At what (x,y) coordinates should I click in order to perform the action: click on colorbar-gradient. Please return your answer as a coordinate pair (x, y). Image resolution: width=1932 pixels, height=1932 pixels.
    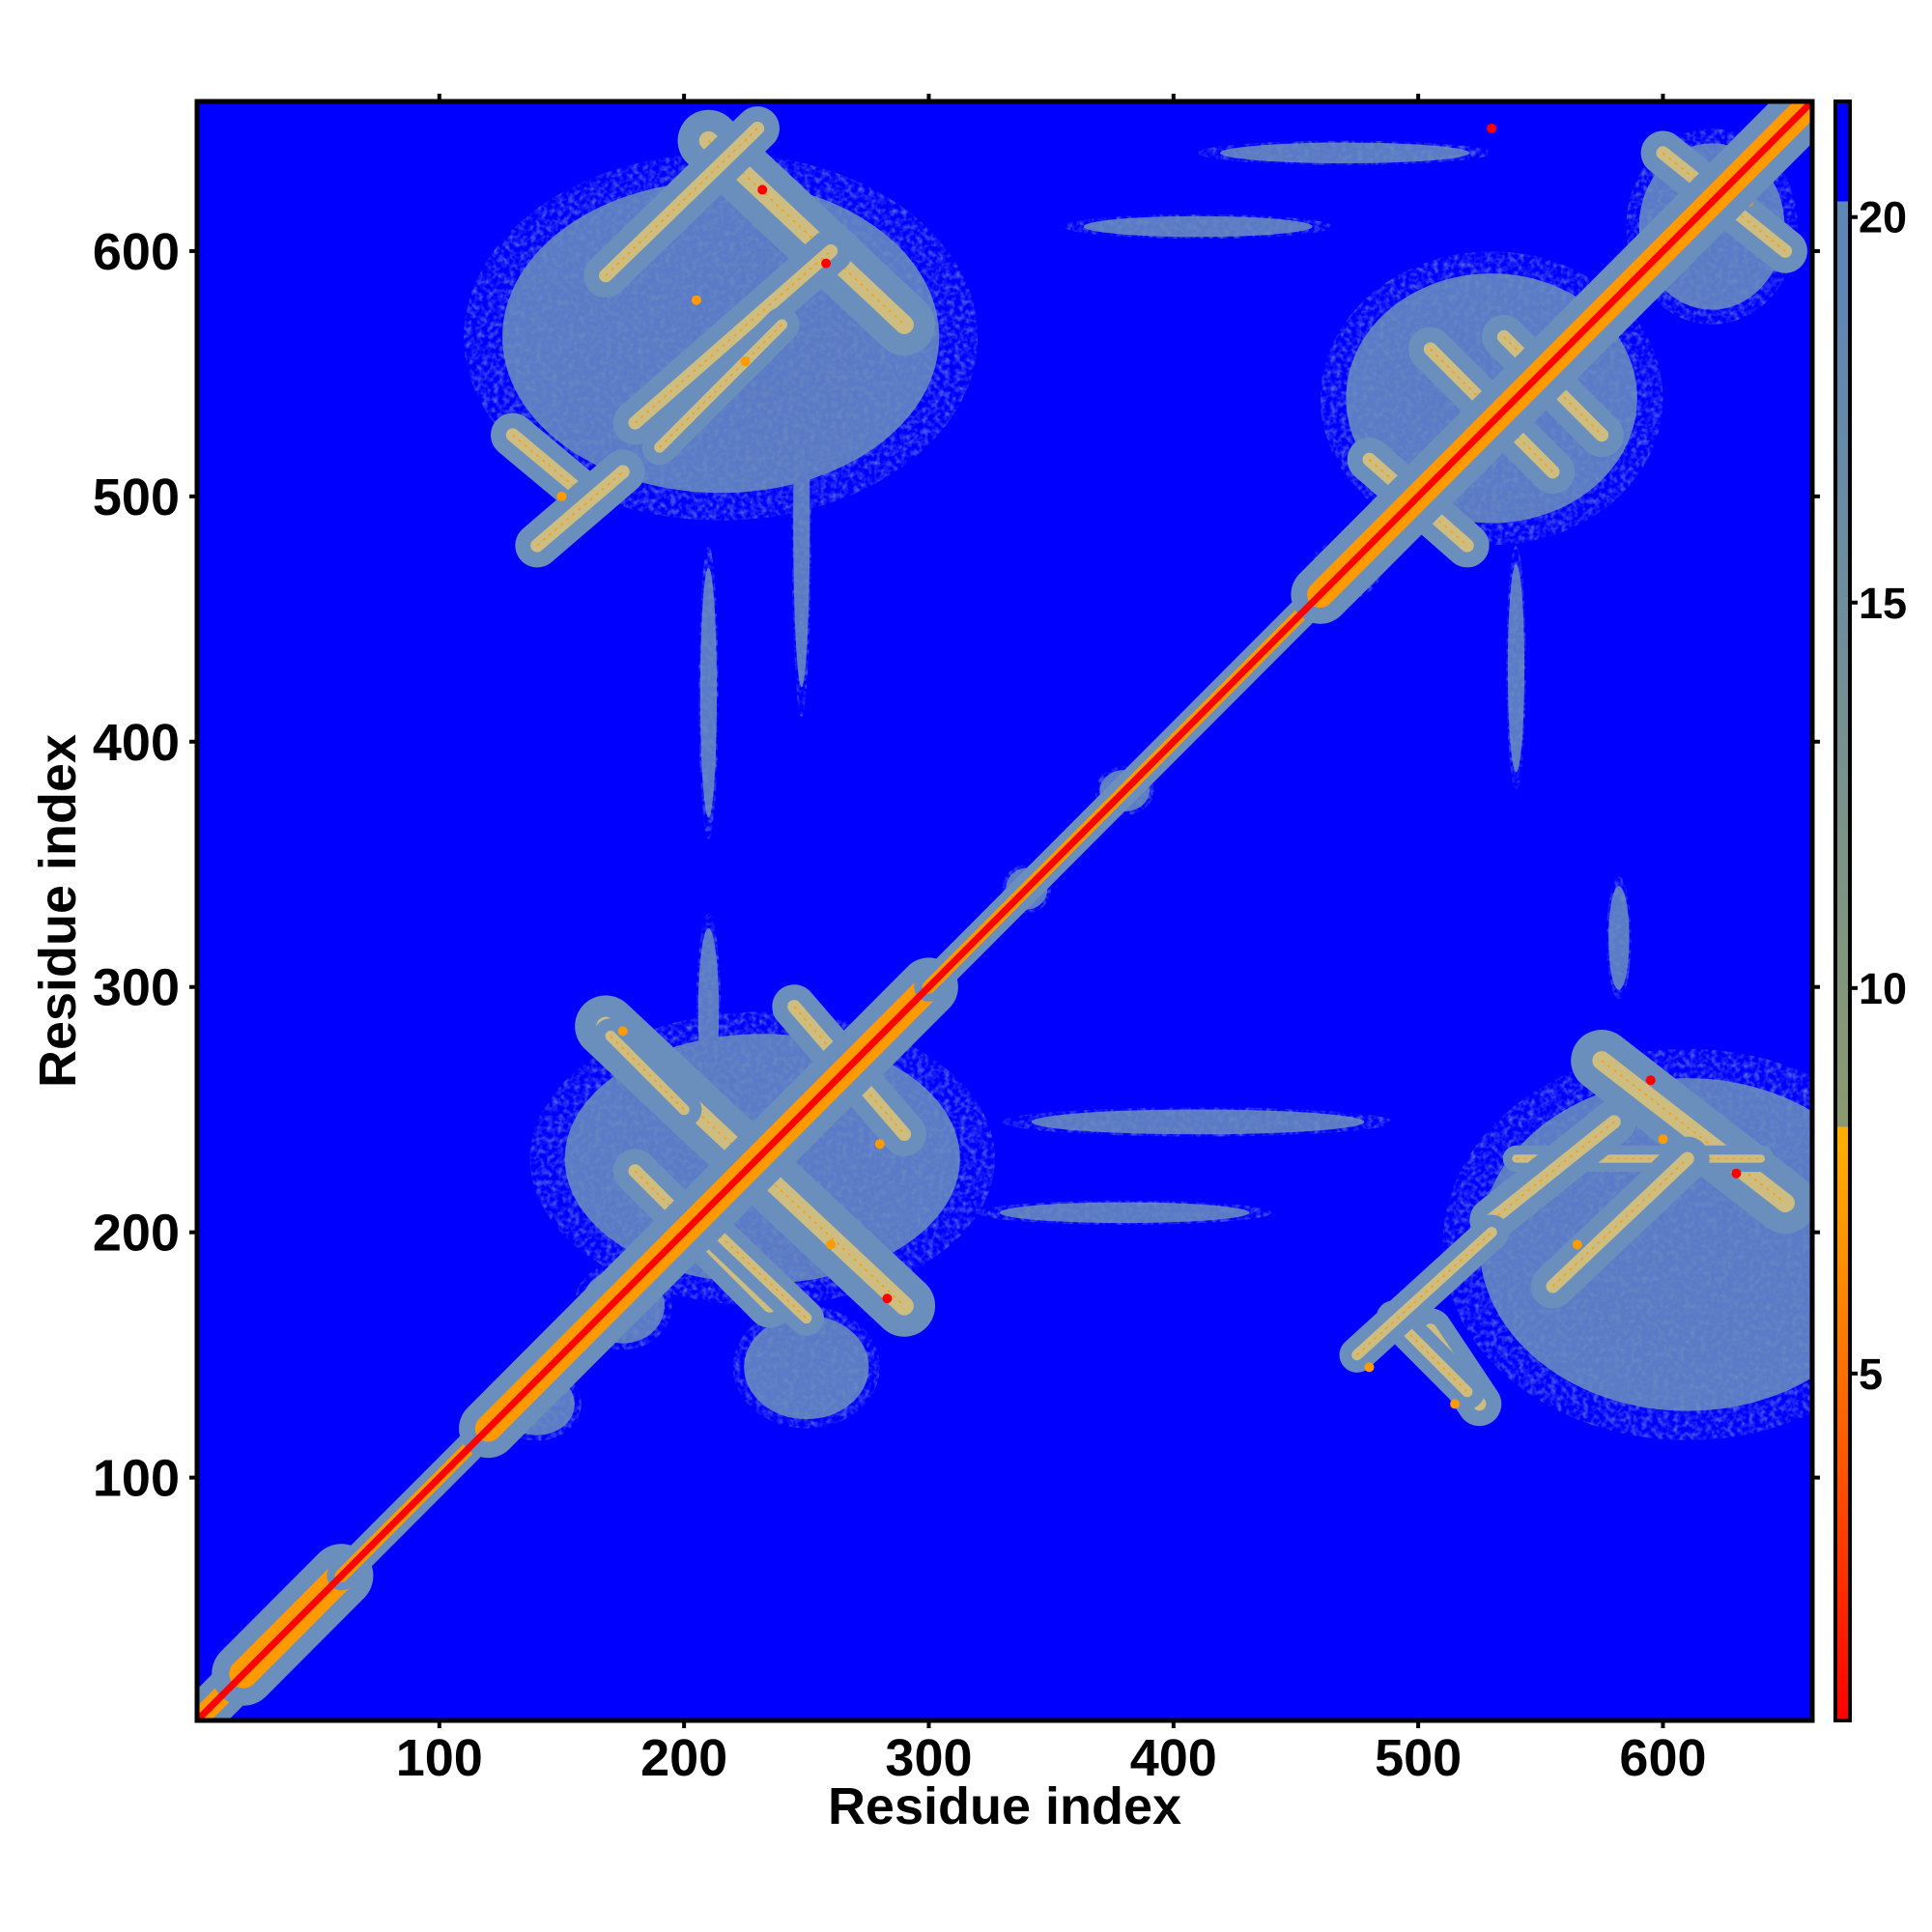
    Looking at the image, I should click on (1842, 910).